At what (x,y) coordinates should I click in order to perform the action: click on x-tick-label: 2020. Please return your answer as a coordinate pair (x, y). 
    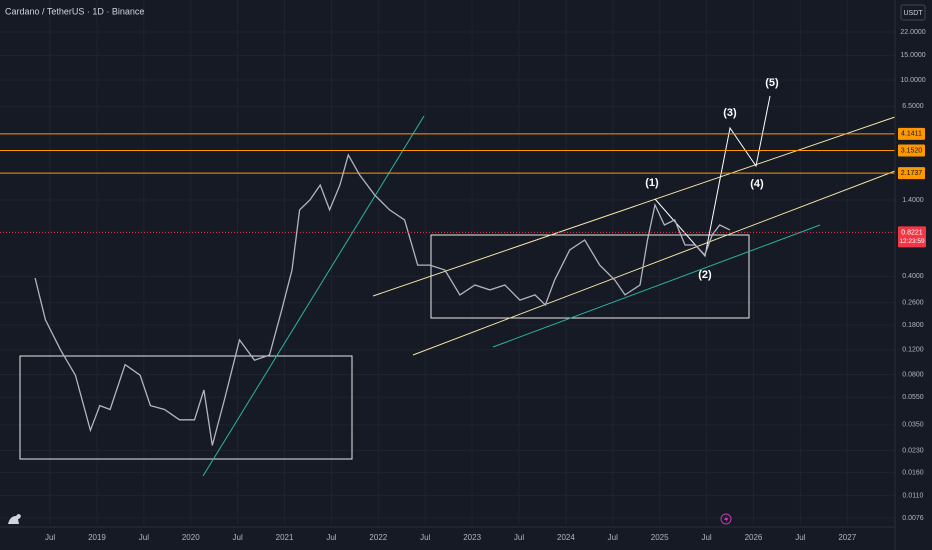
    Looking at the image, I should click on (191, 537).